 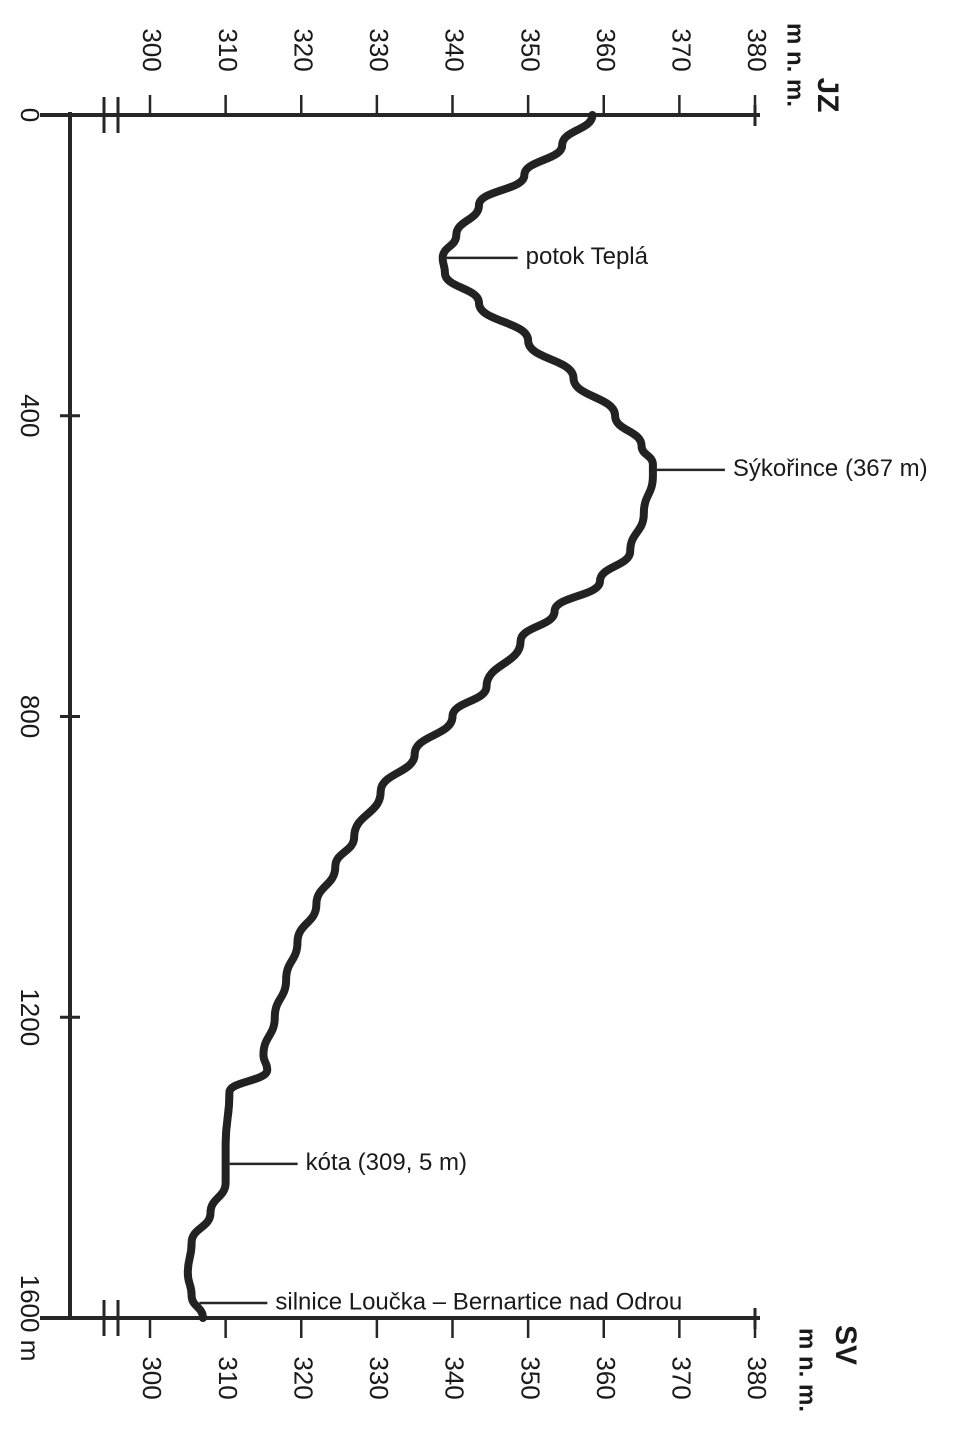 I want to click on bottom-elevation-tick-label: 370, so click(x=682, y=1377).